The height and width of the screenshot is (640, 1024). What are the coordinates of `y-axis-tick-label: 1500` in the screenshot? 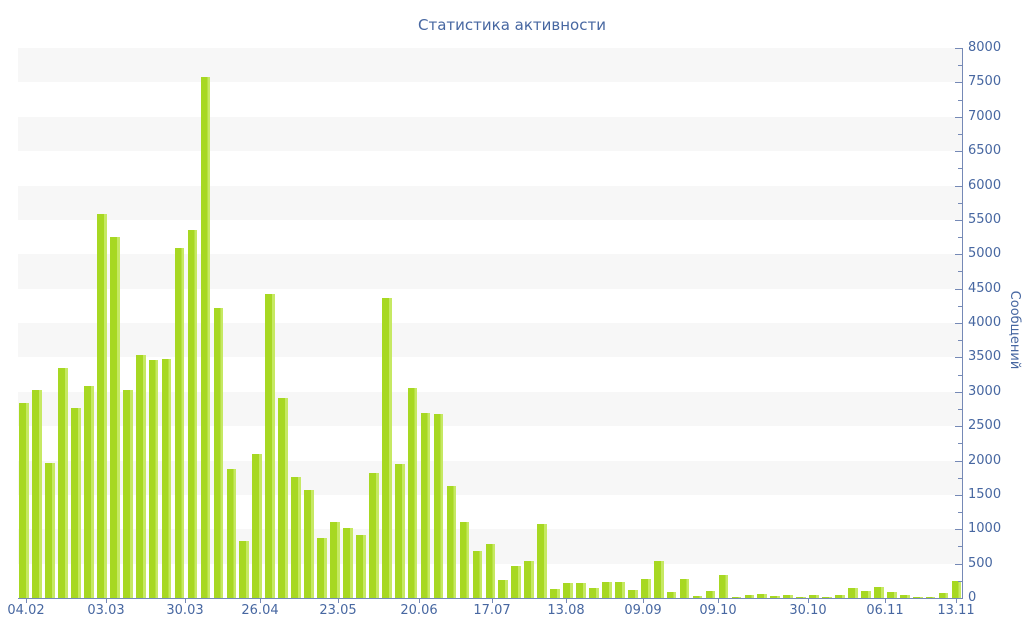 It's located at (985, 494).